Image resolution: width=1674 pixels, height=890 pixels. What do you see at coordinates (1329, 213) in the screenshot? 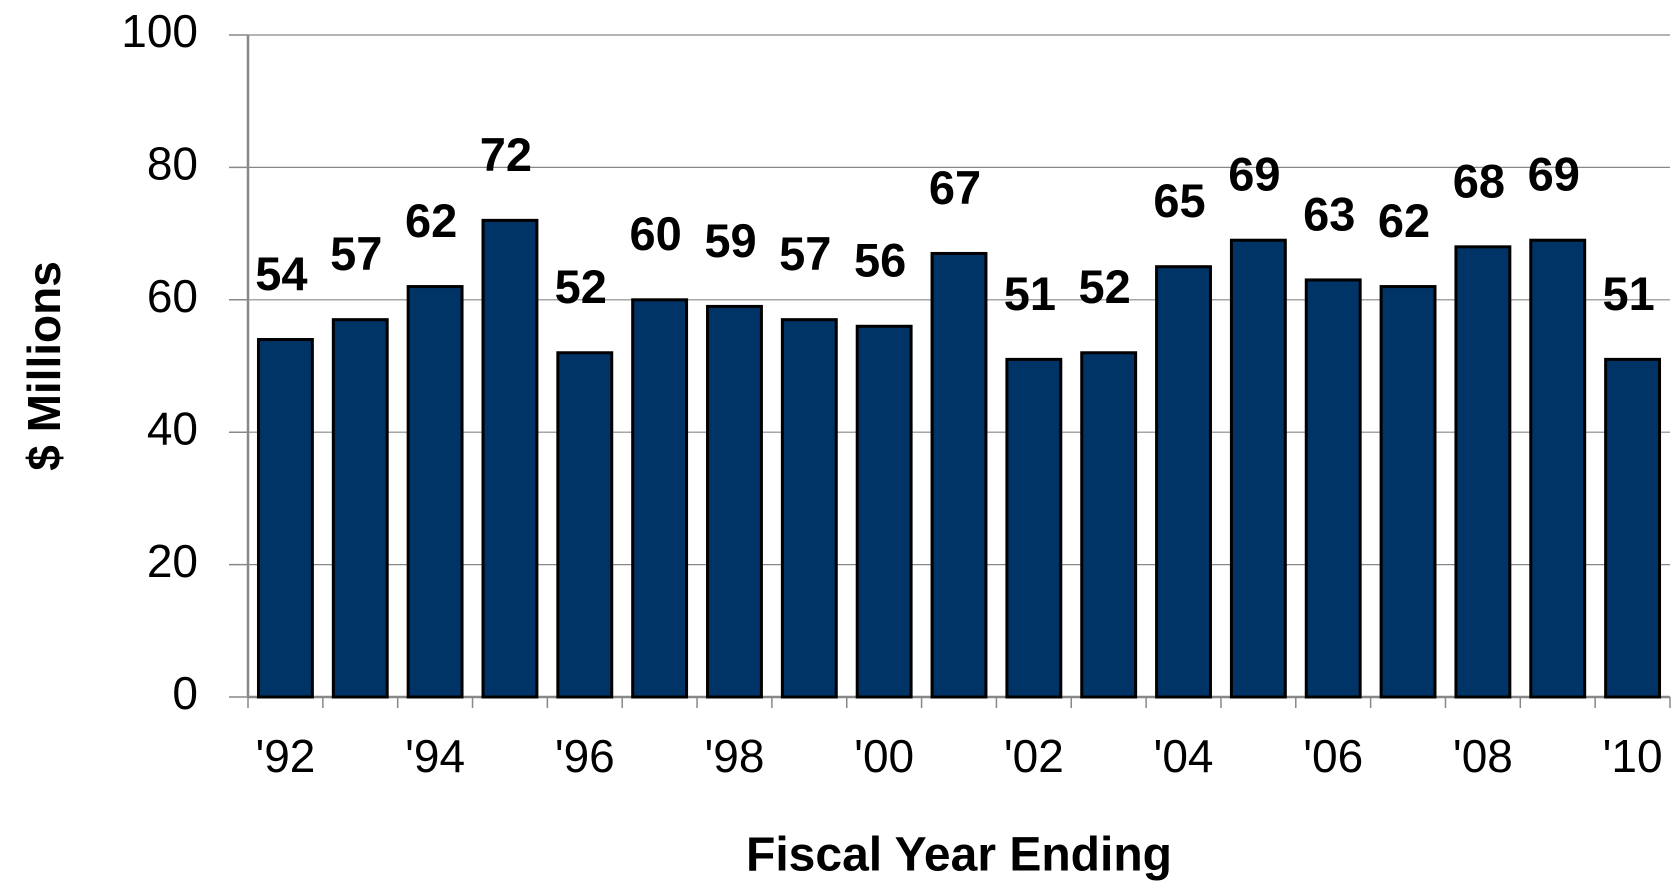
I see `data-label: 63` at bounding box center [1329, 213].